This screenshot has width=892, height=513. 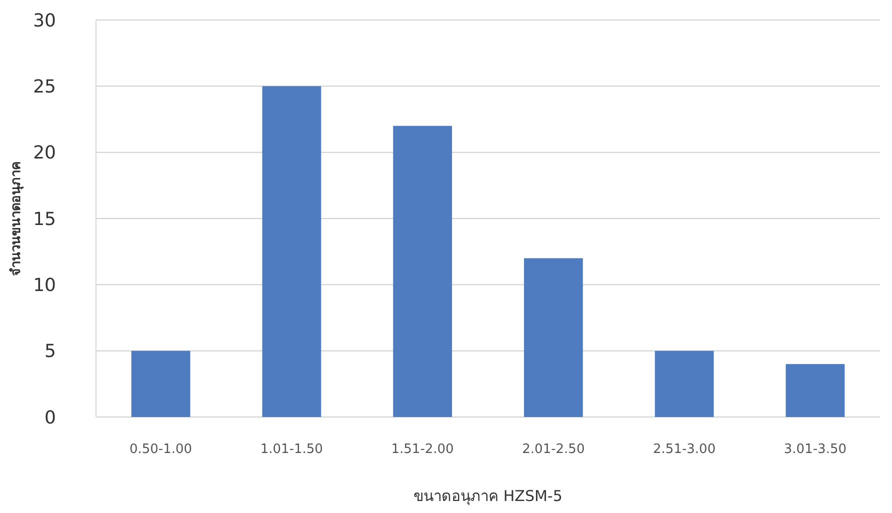 What do you see at coordinates (44, 219) in the screenshot?
I see `y-tick-label: 15` at bounding box center [44, 219].